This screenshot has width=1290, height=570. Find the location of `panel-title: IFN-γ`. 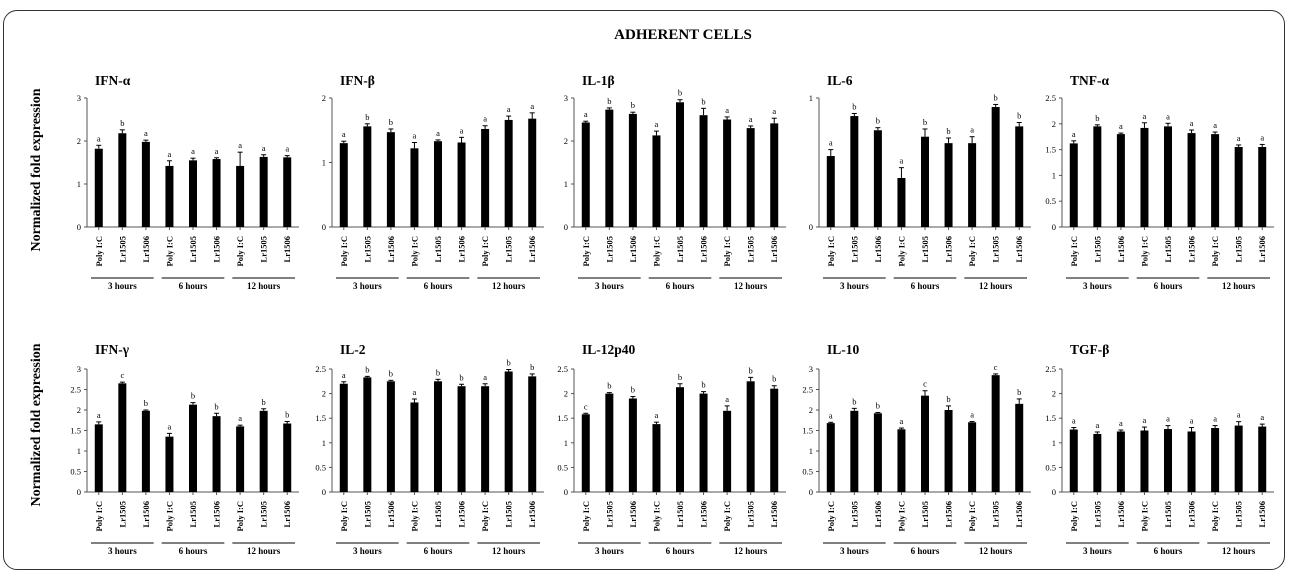

panel-title: IFN-γ is located at coordinates (112, 349).